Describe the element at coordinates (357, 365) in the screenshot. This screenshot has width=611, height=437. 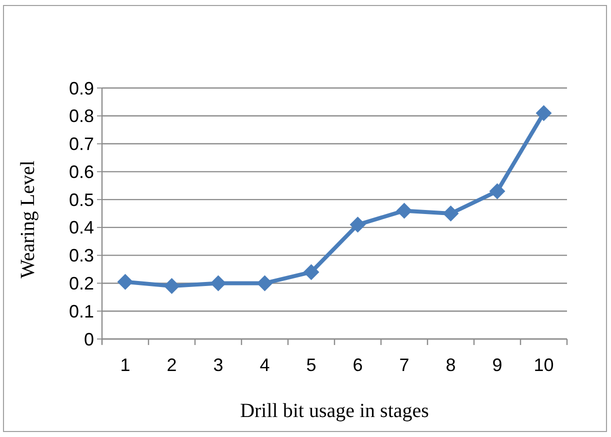
I see `x-tick-label: 6` at that location.